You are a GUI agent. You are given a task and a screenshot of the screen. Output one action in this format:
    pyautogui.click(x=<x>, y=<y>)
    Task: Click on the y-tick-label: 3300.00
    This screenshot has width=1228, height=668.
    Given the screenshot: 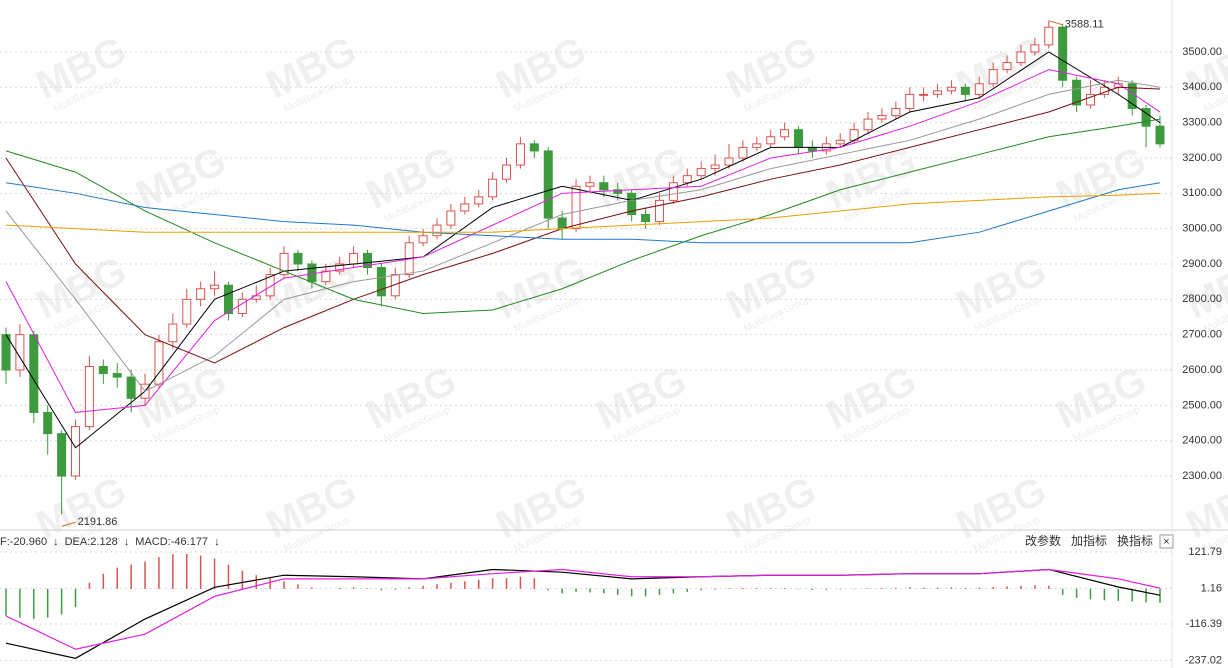 What is the action you would take?
    pyautogui.click(x=1202, y=123)
    